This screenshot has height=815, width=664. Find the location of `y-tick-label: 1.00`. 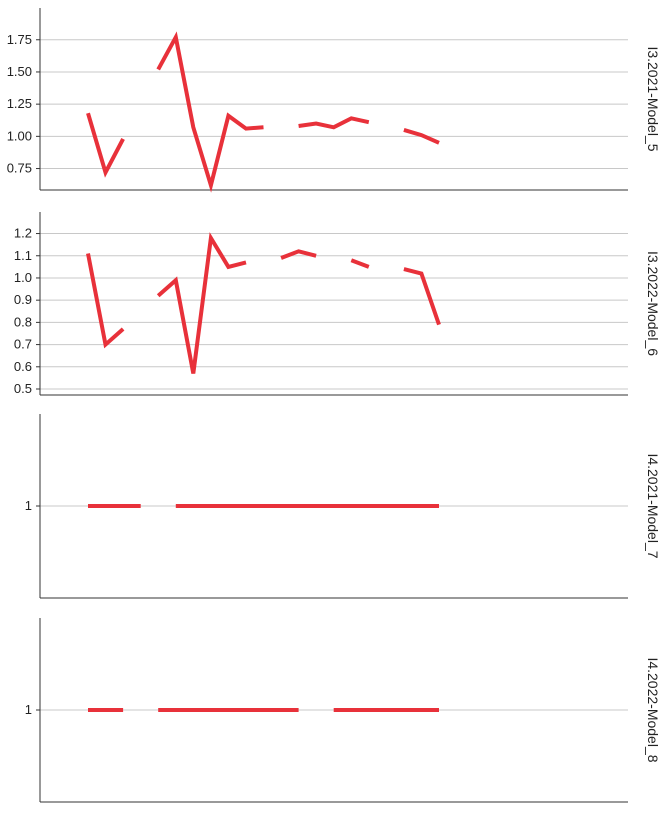

y-tick-label: 1.00 is located at coordinates (19, 135).